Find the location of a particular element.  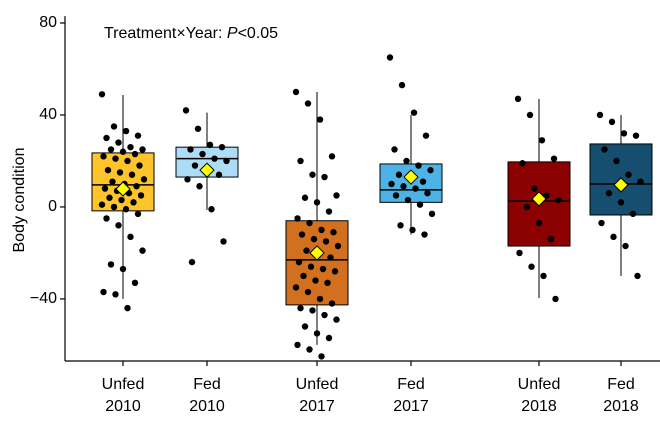

annotation: Treatment×Year: P<0.05 is located at coordinates (191, 33).